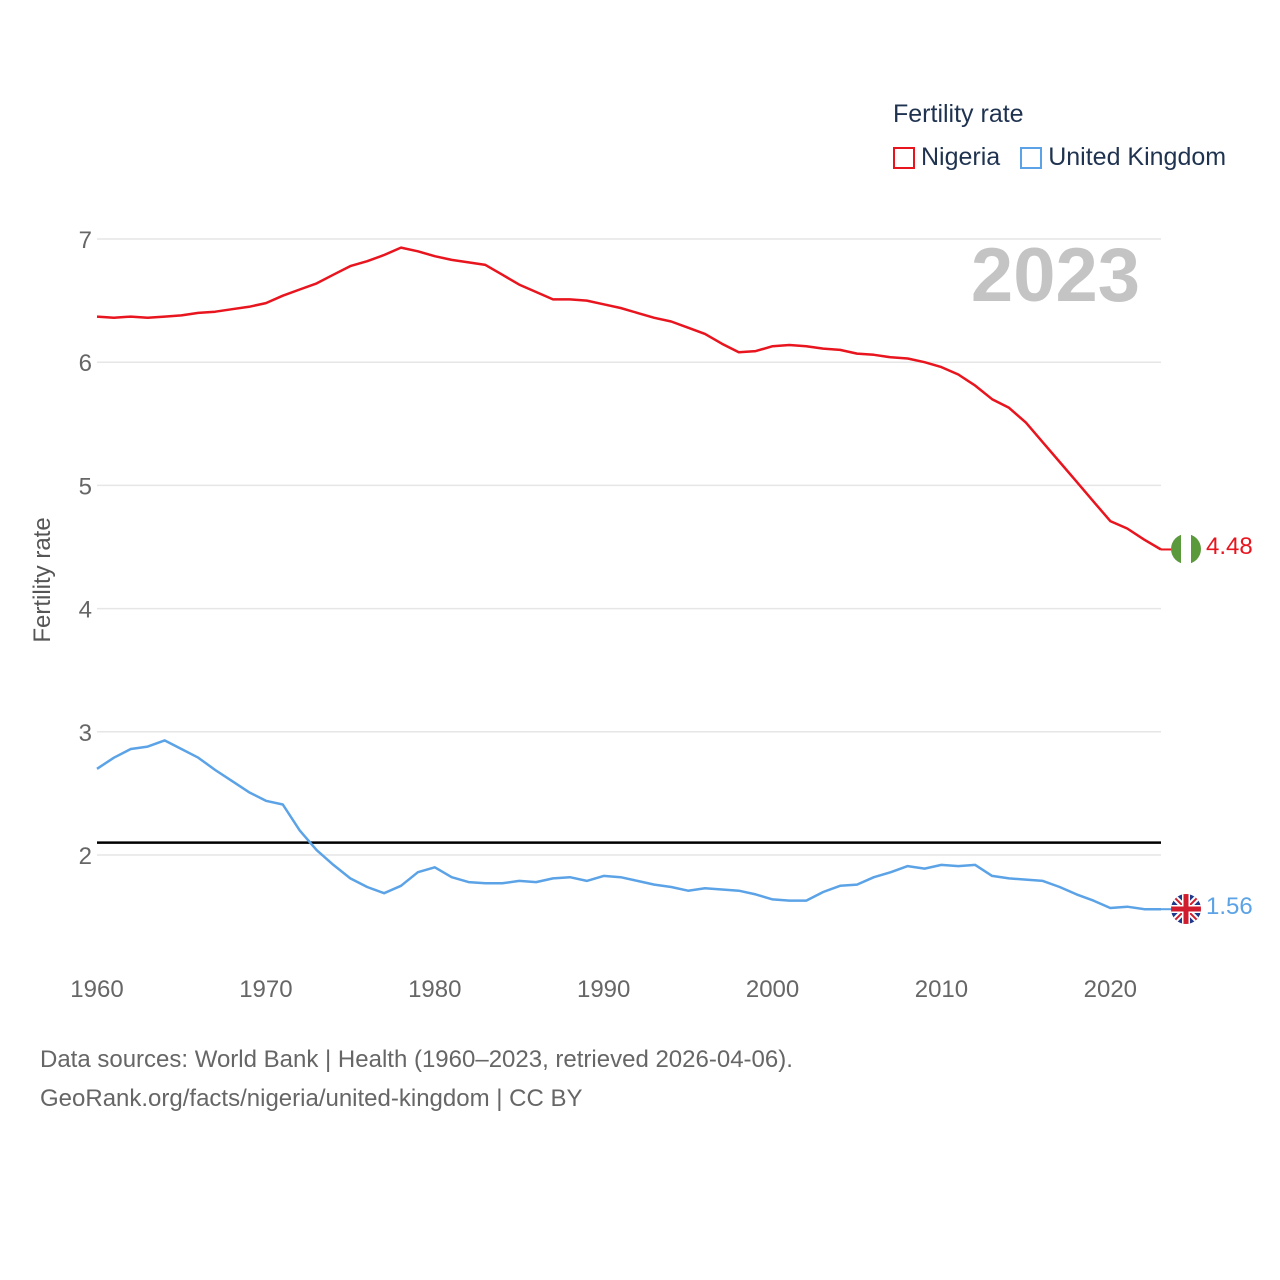 The image size is (1280, 1280). I want to click on series-line-united-kingdom, so click(628, 825).